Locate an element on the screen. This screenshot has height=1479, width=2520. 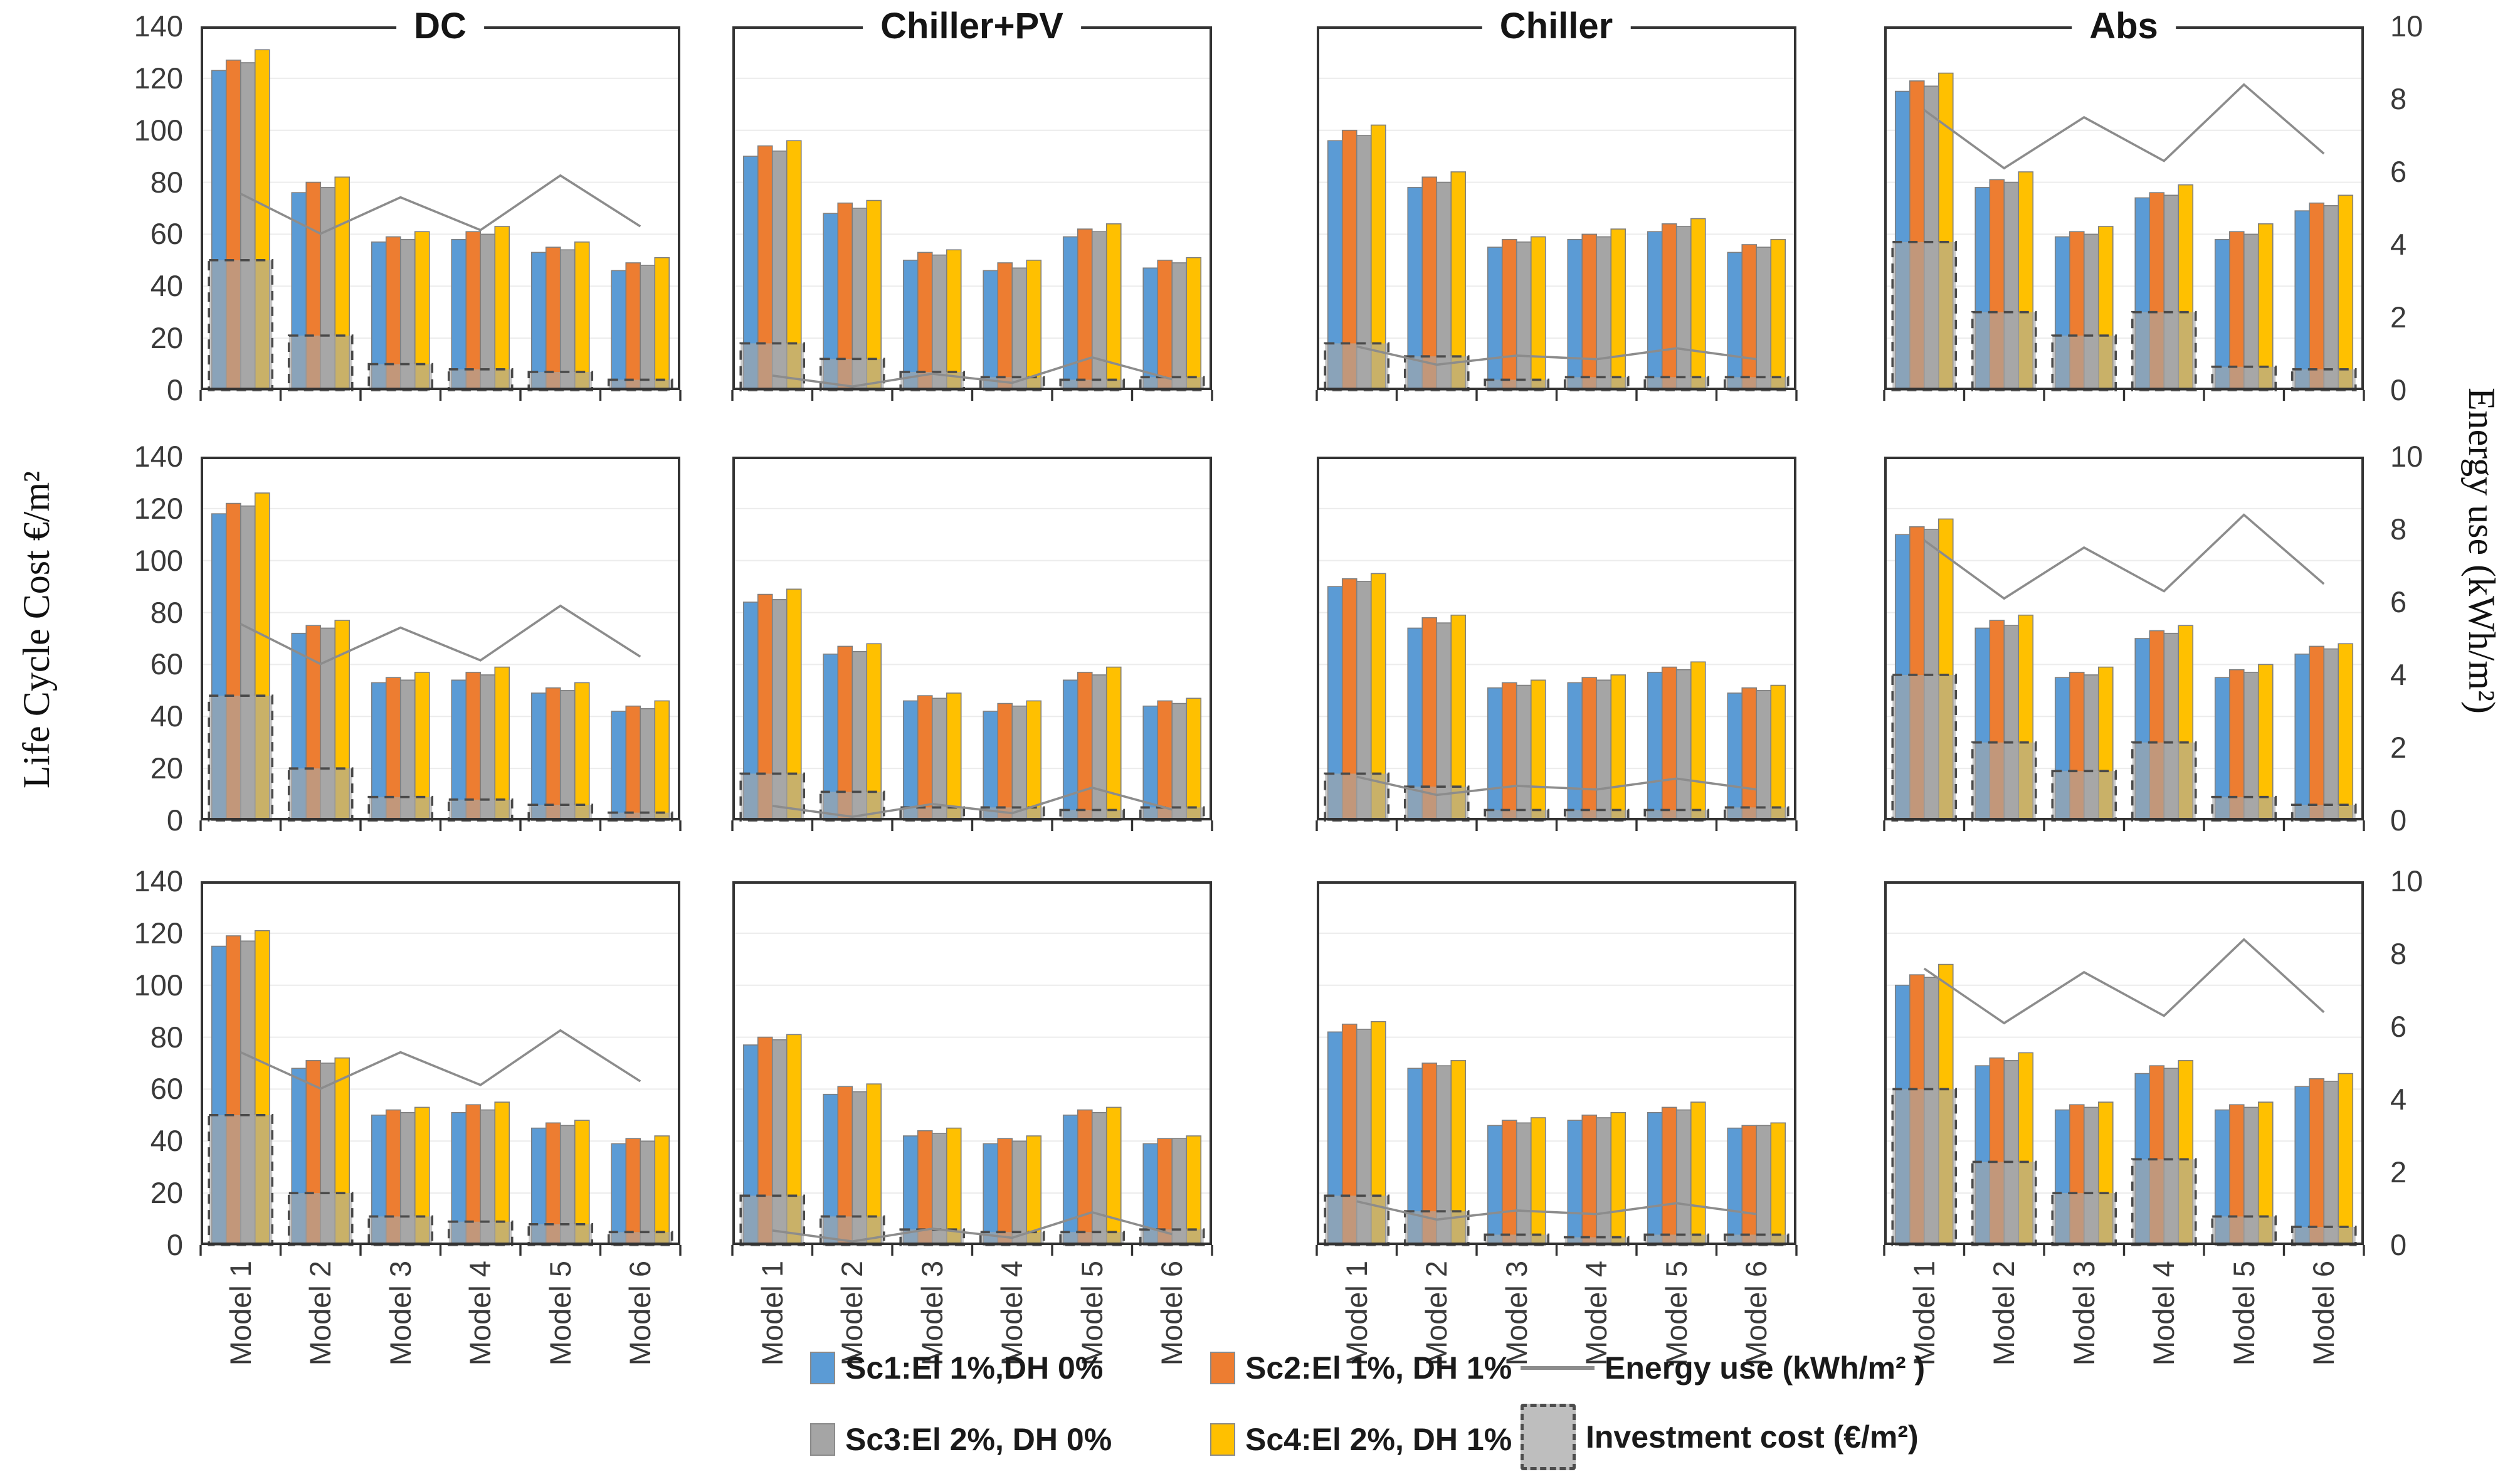
panel-abs-row2 is located at coordinates (2124, 644).